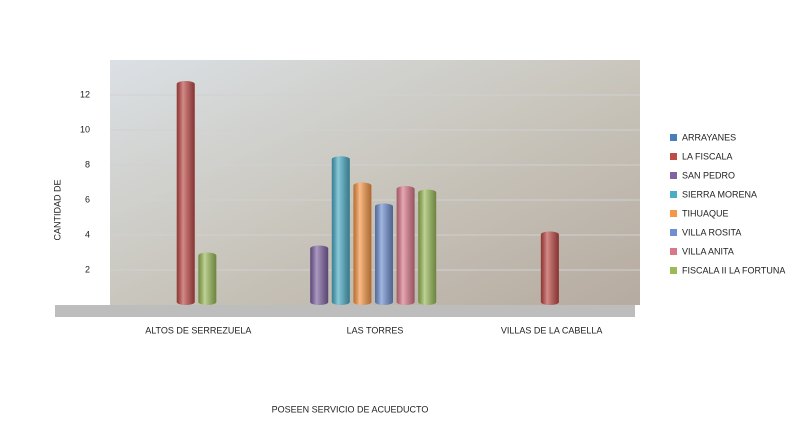 This screenshot has height=428, width=807. I want to click on y-axis-title: CANTIDAD DE, so click(57, 209).